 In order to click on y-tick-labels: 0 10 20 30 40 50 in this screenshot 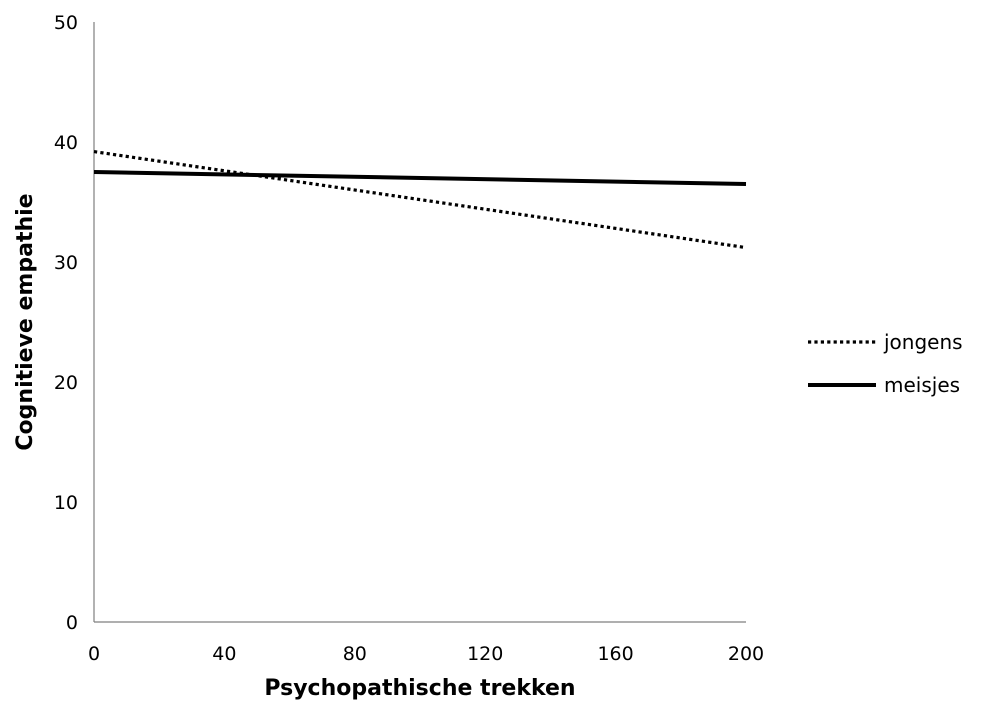, I will do `click(66, 323)`.